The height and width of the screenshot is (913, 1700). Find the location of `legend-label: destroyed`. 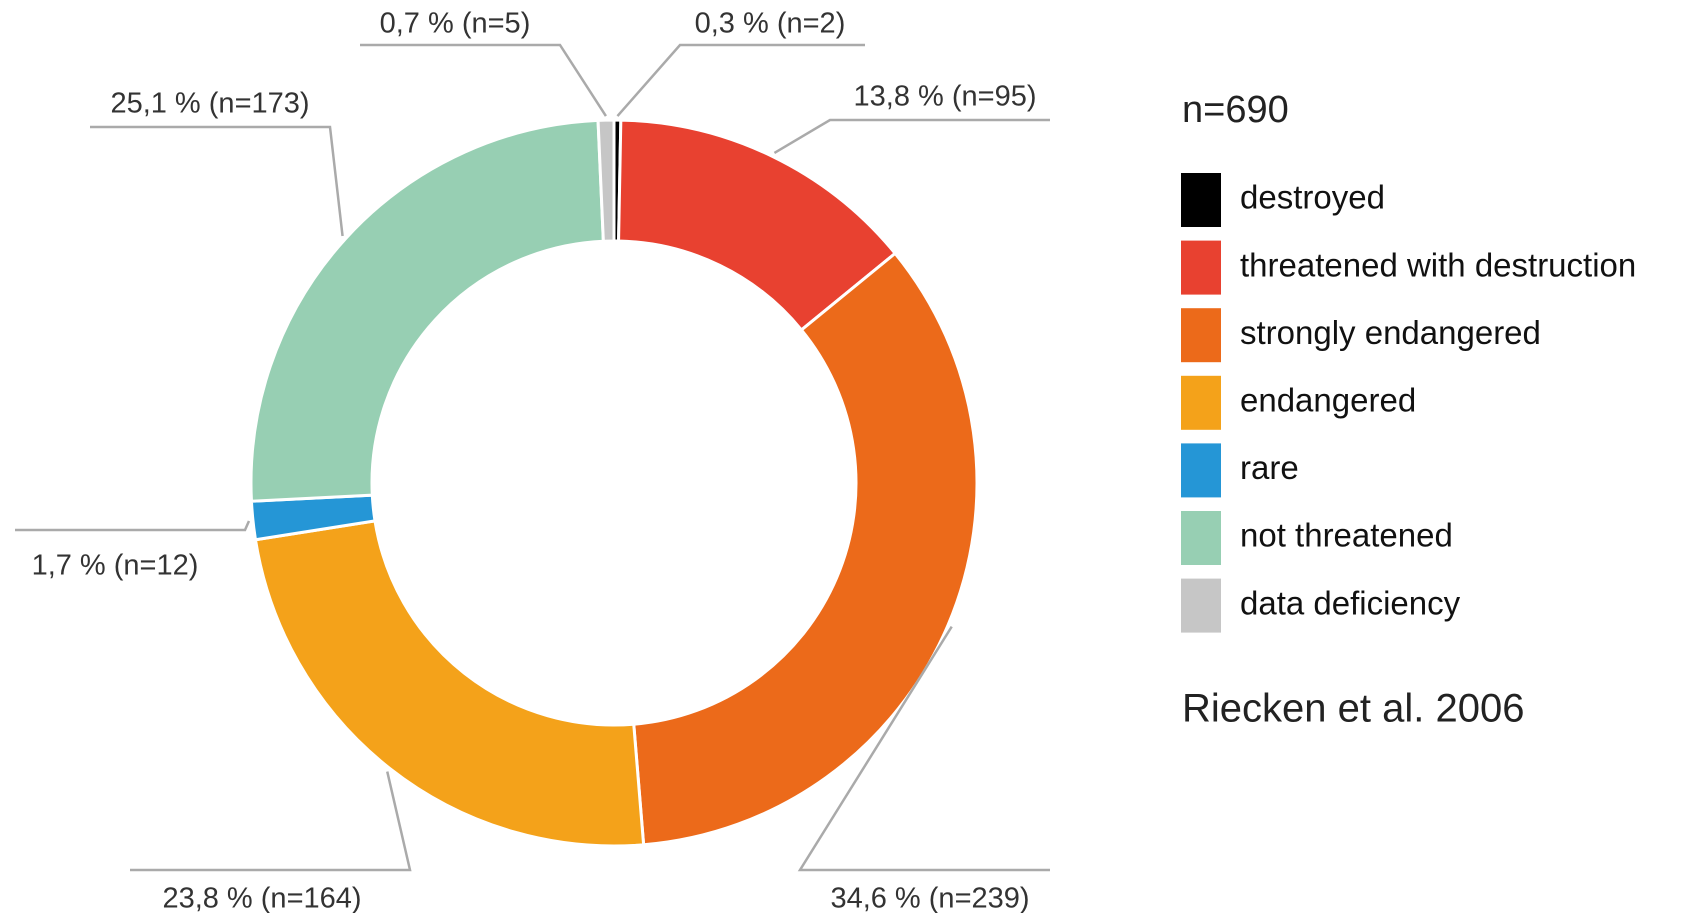

legend-label: destroyed is located at coordinates (1312, 197).